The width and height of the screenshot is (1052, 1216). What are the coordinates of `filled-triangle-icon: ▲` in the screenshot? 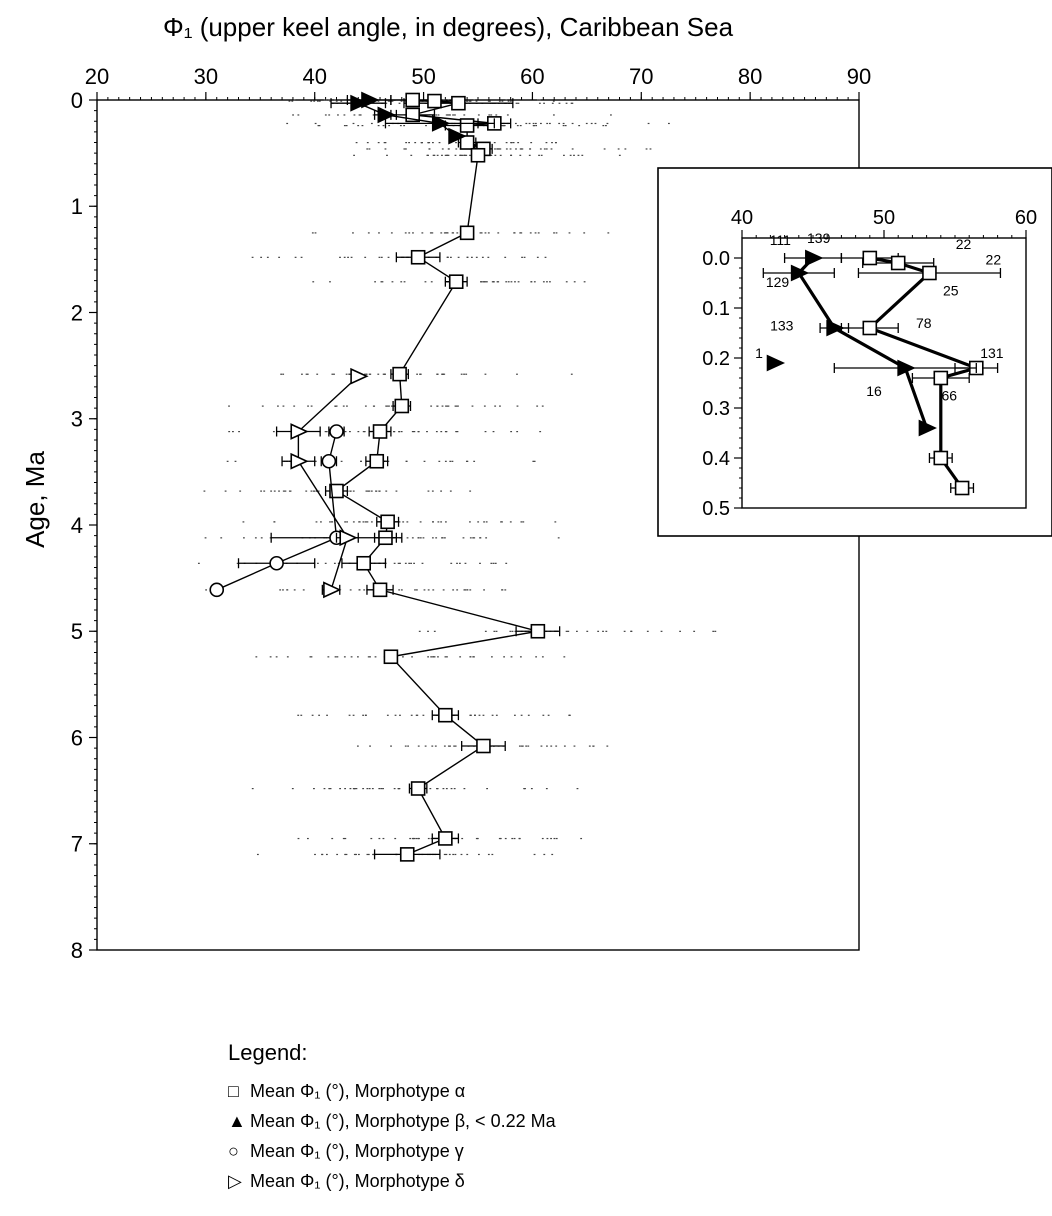 It's located at (237, 1121).